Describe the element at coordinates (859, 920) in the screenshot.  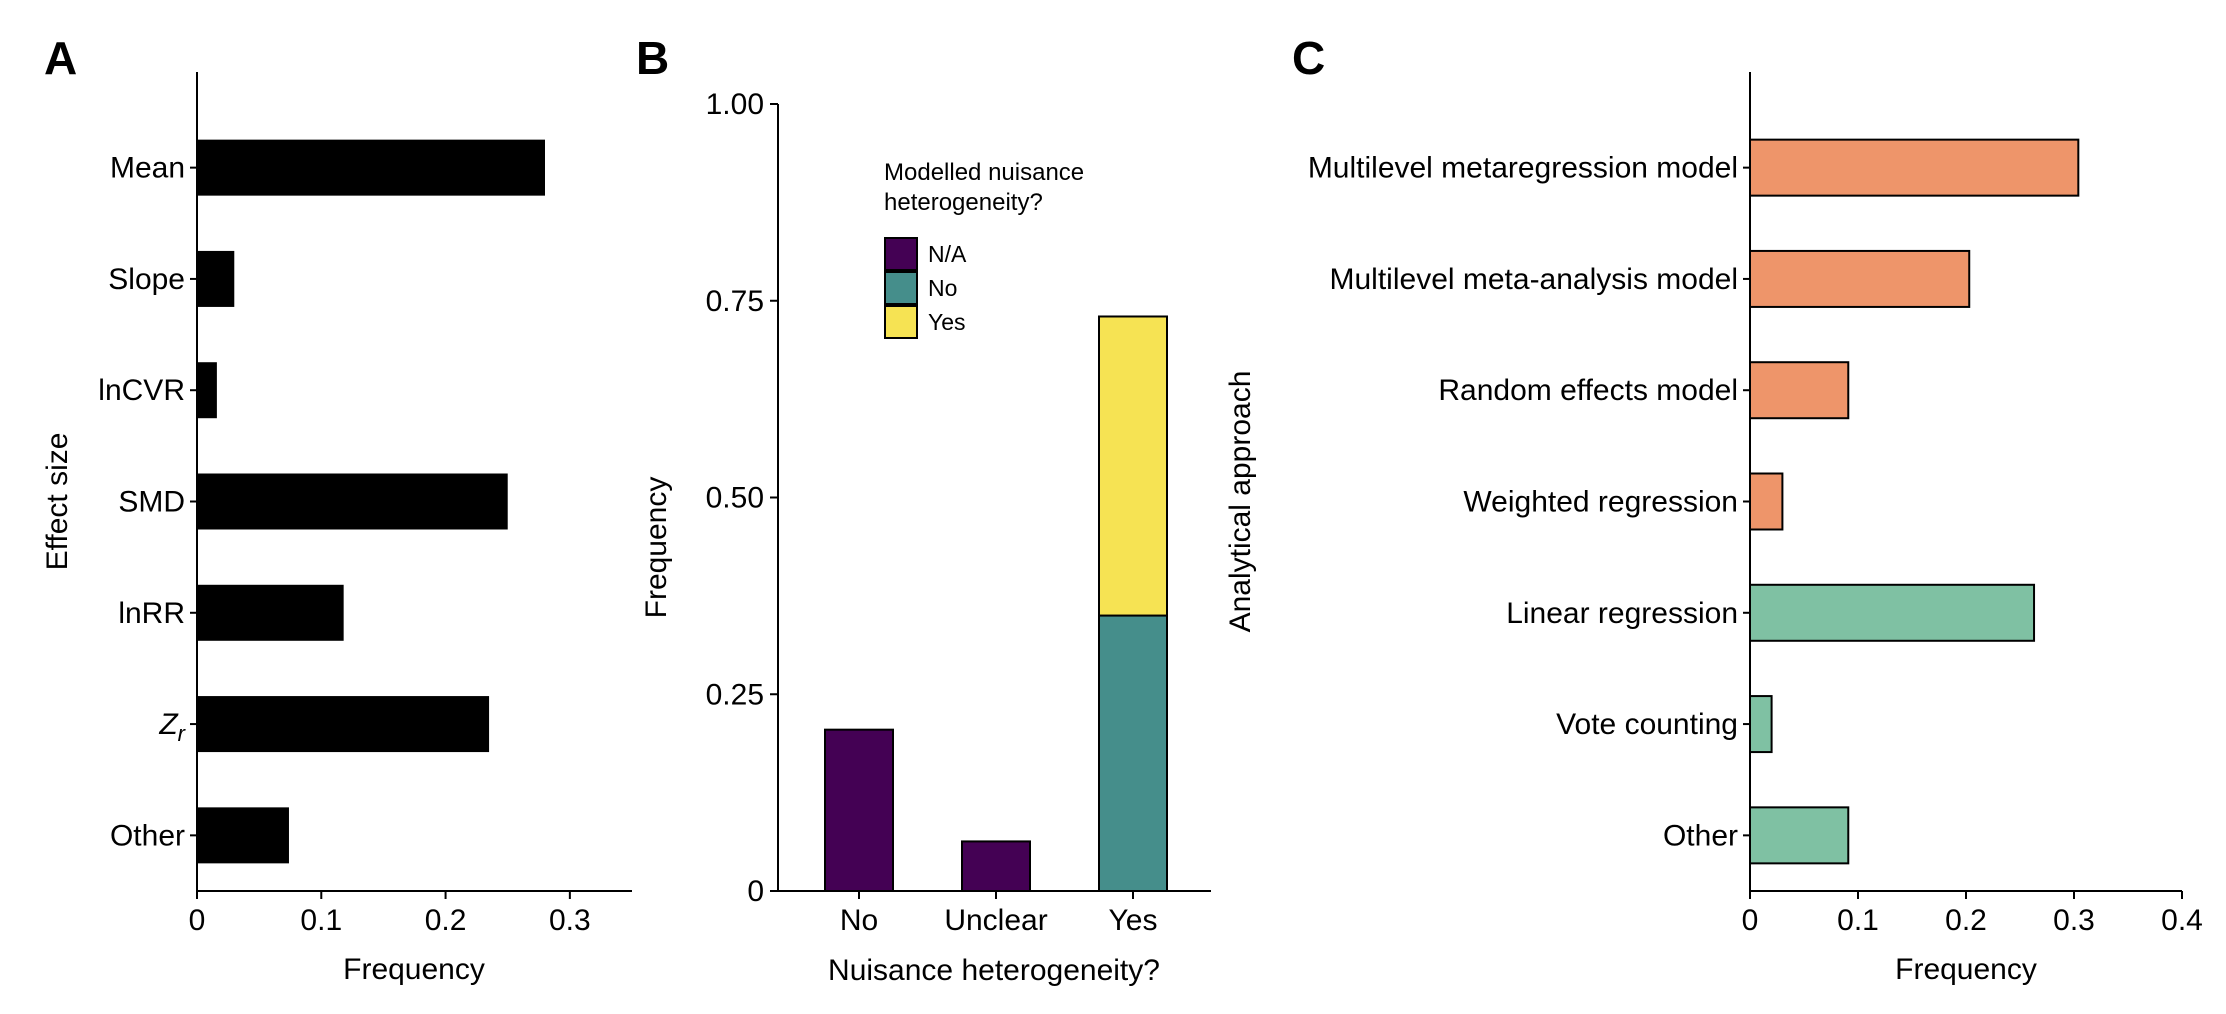
I see `category-label-no: No` at that location.